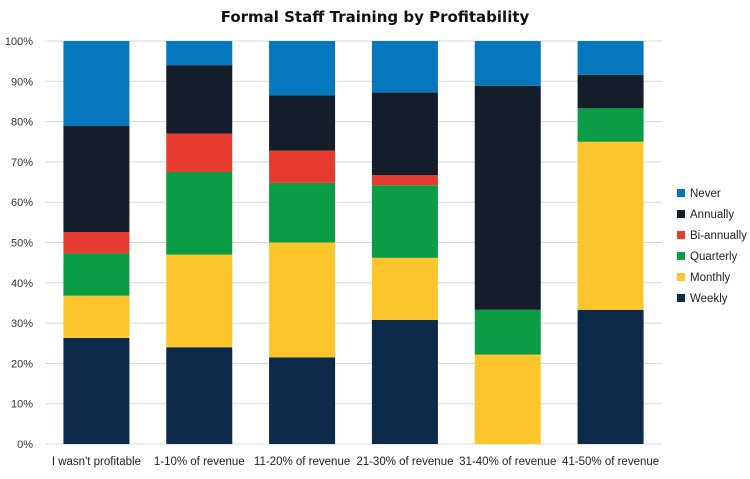 This screenshot has height=479, width=750. I want to click on y-tick-label: 60%, so click(22, 203).